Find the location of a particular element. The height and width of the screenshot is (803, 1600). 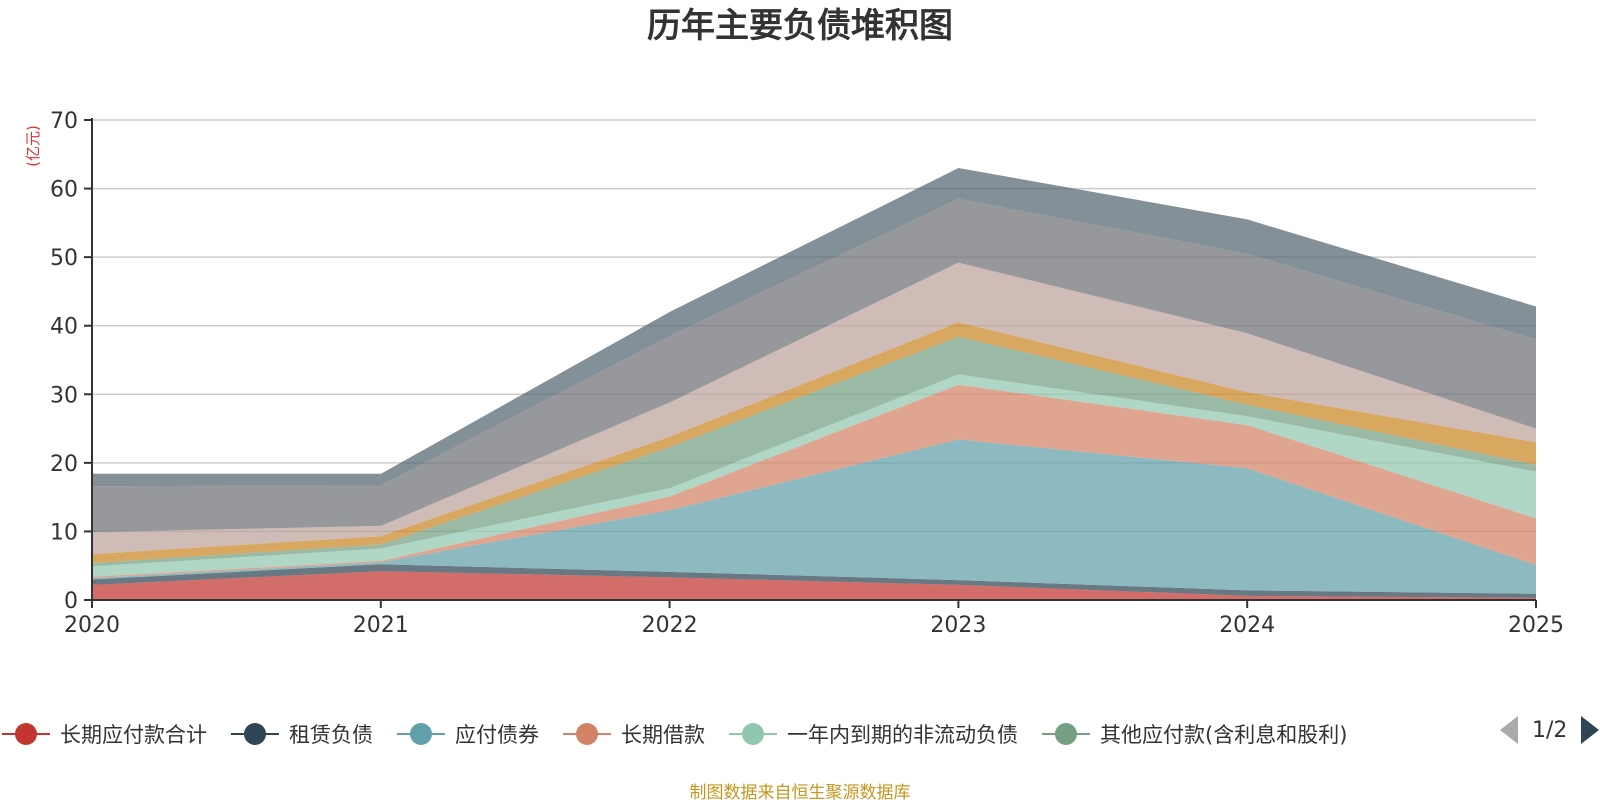

legend-item: 长期借款 is located at coordinates (633, 734).